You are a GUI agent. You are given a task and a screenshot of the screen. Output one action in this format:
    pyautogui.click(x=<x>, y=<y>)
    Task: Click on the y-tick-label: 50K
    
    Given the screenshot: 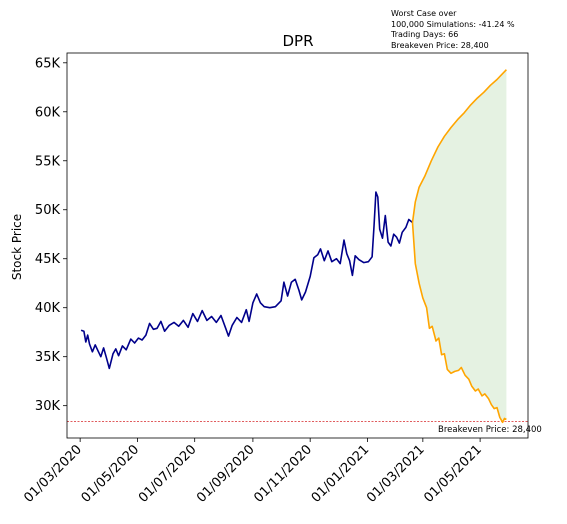 What is the action you would take?
    pyautogui.click(x=48, y=210)
    